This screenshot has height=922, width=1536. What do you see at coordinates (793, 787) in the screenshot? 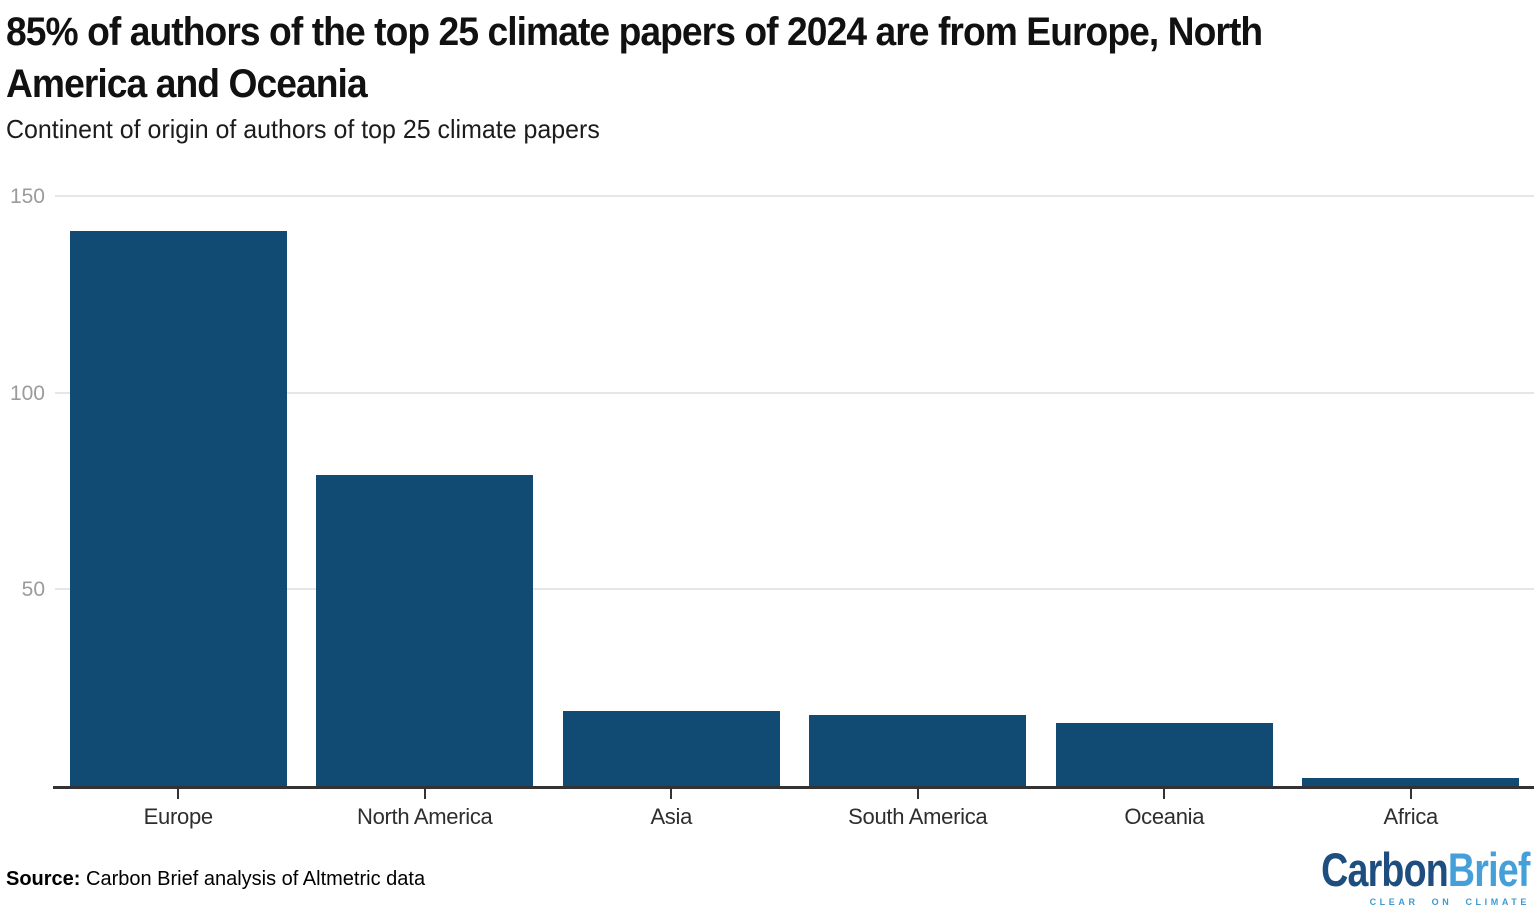
I see `x-axis-line` at bounding box center [793, 787].